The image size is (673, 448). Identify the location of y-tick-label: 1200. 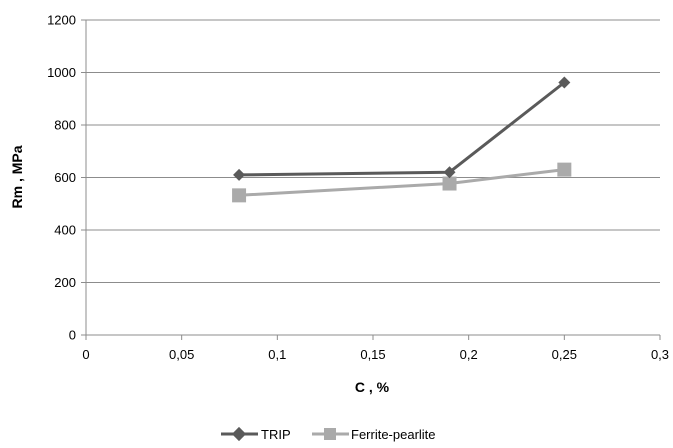
(61, 20).